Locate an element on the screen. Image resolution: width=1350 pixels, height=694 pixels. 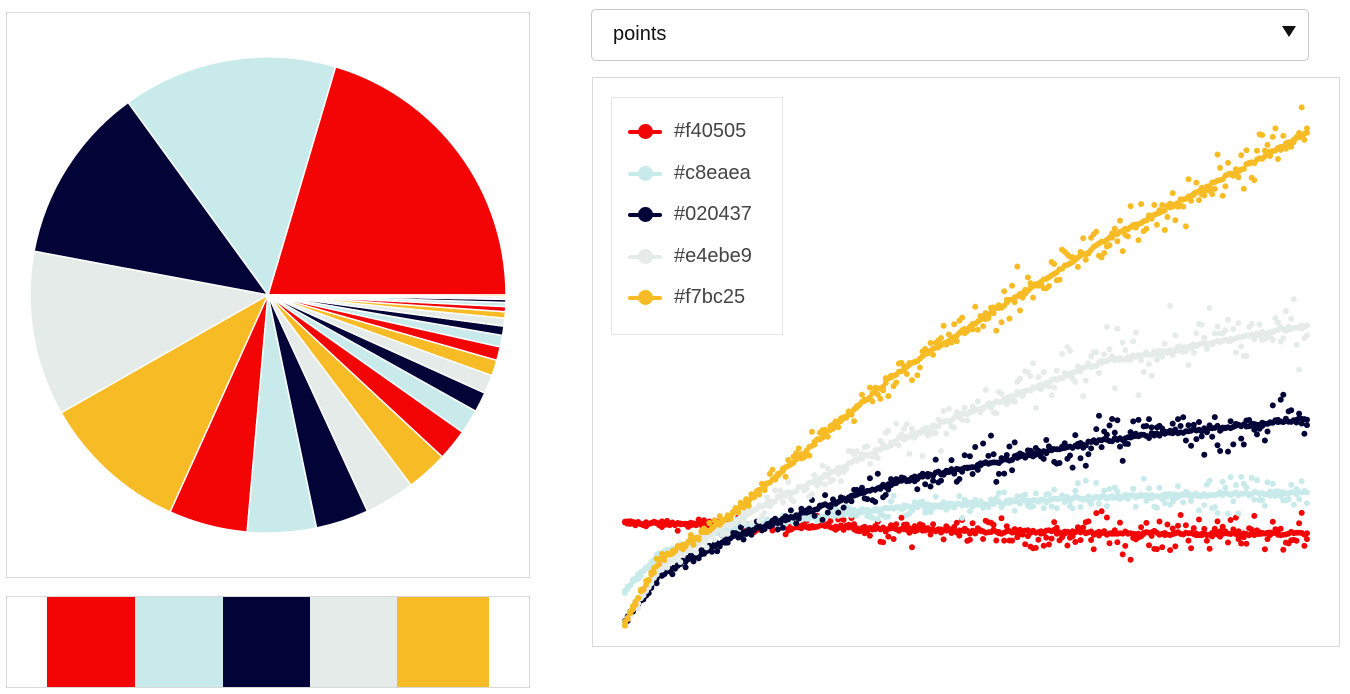
swatch-light-gray is located at coordinates (353, 642).